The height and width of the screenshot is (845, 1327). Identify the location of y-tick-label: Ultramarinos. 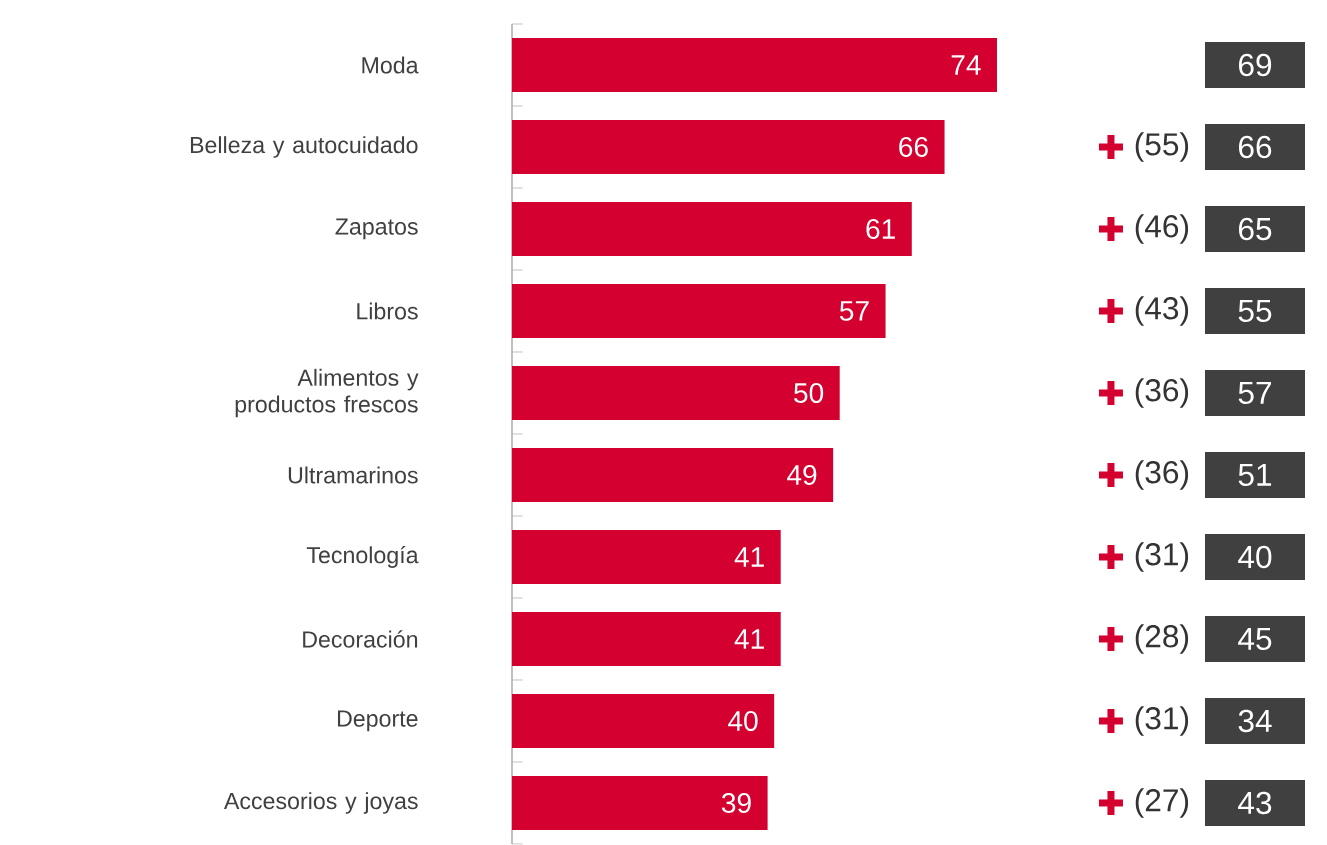
(353, 475).